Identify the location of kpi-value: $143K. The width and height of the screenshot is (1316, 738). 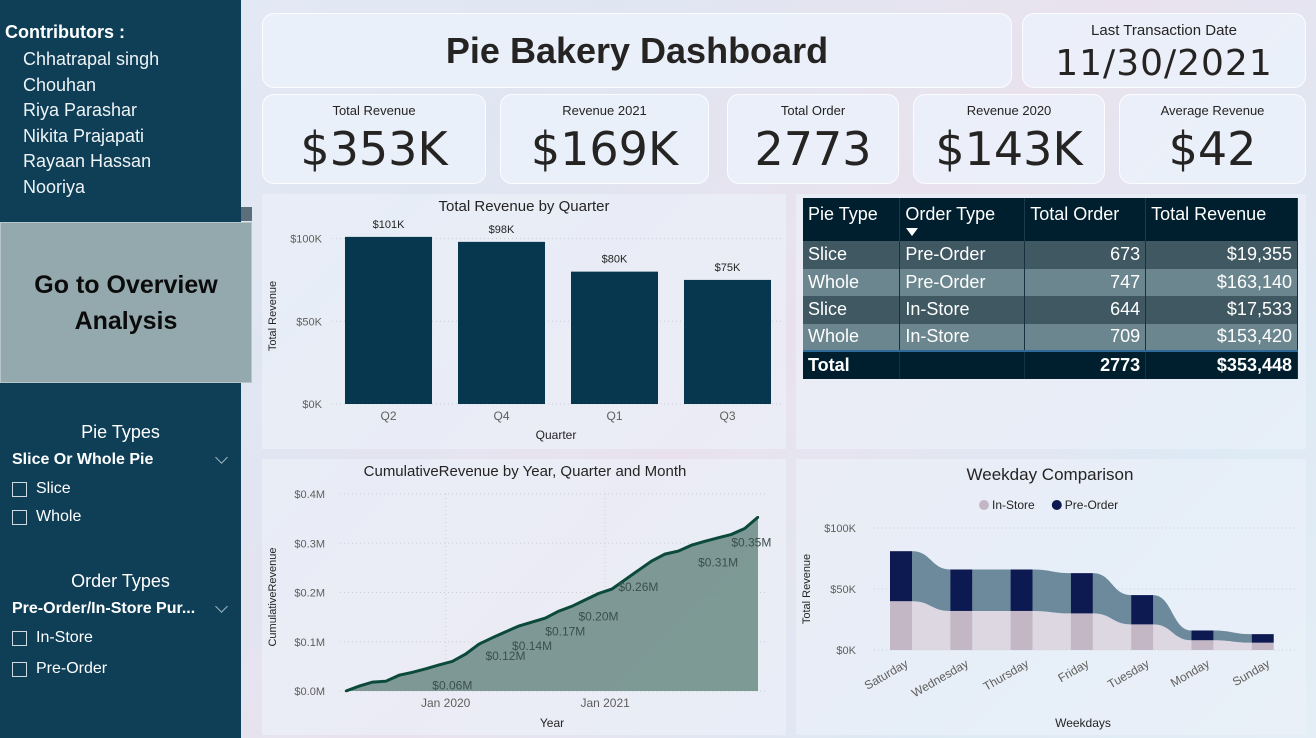
(1009, 149).